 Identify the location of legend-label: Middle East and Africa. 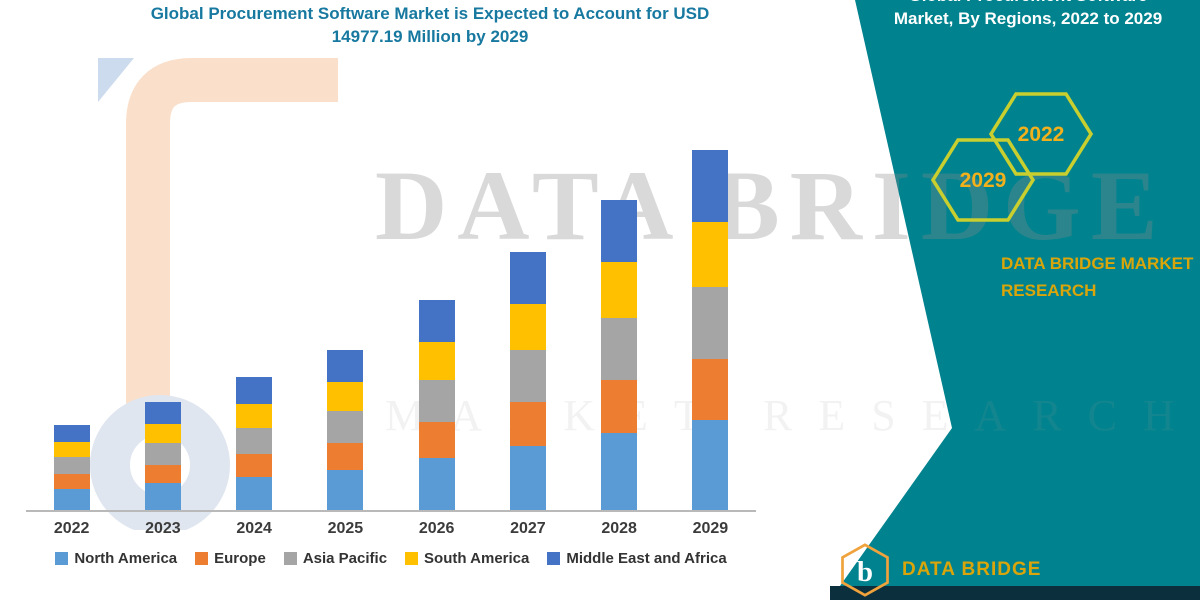
(646, 558).